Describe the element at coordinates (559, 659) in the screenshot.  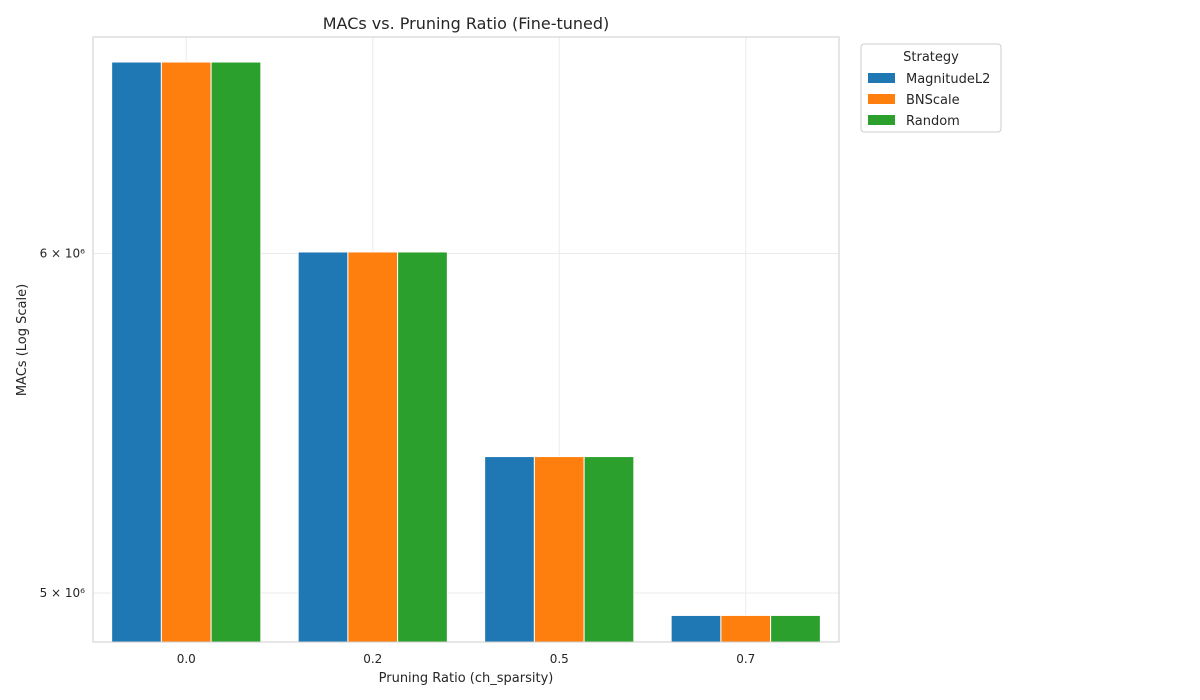
I see `x-tick-label: 0.5` at that location.